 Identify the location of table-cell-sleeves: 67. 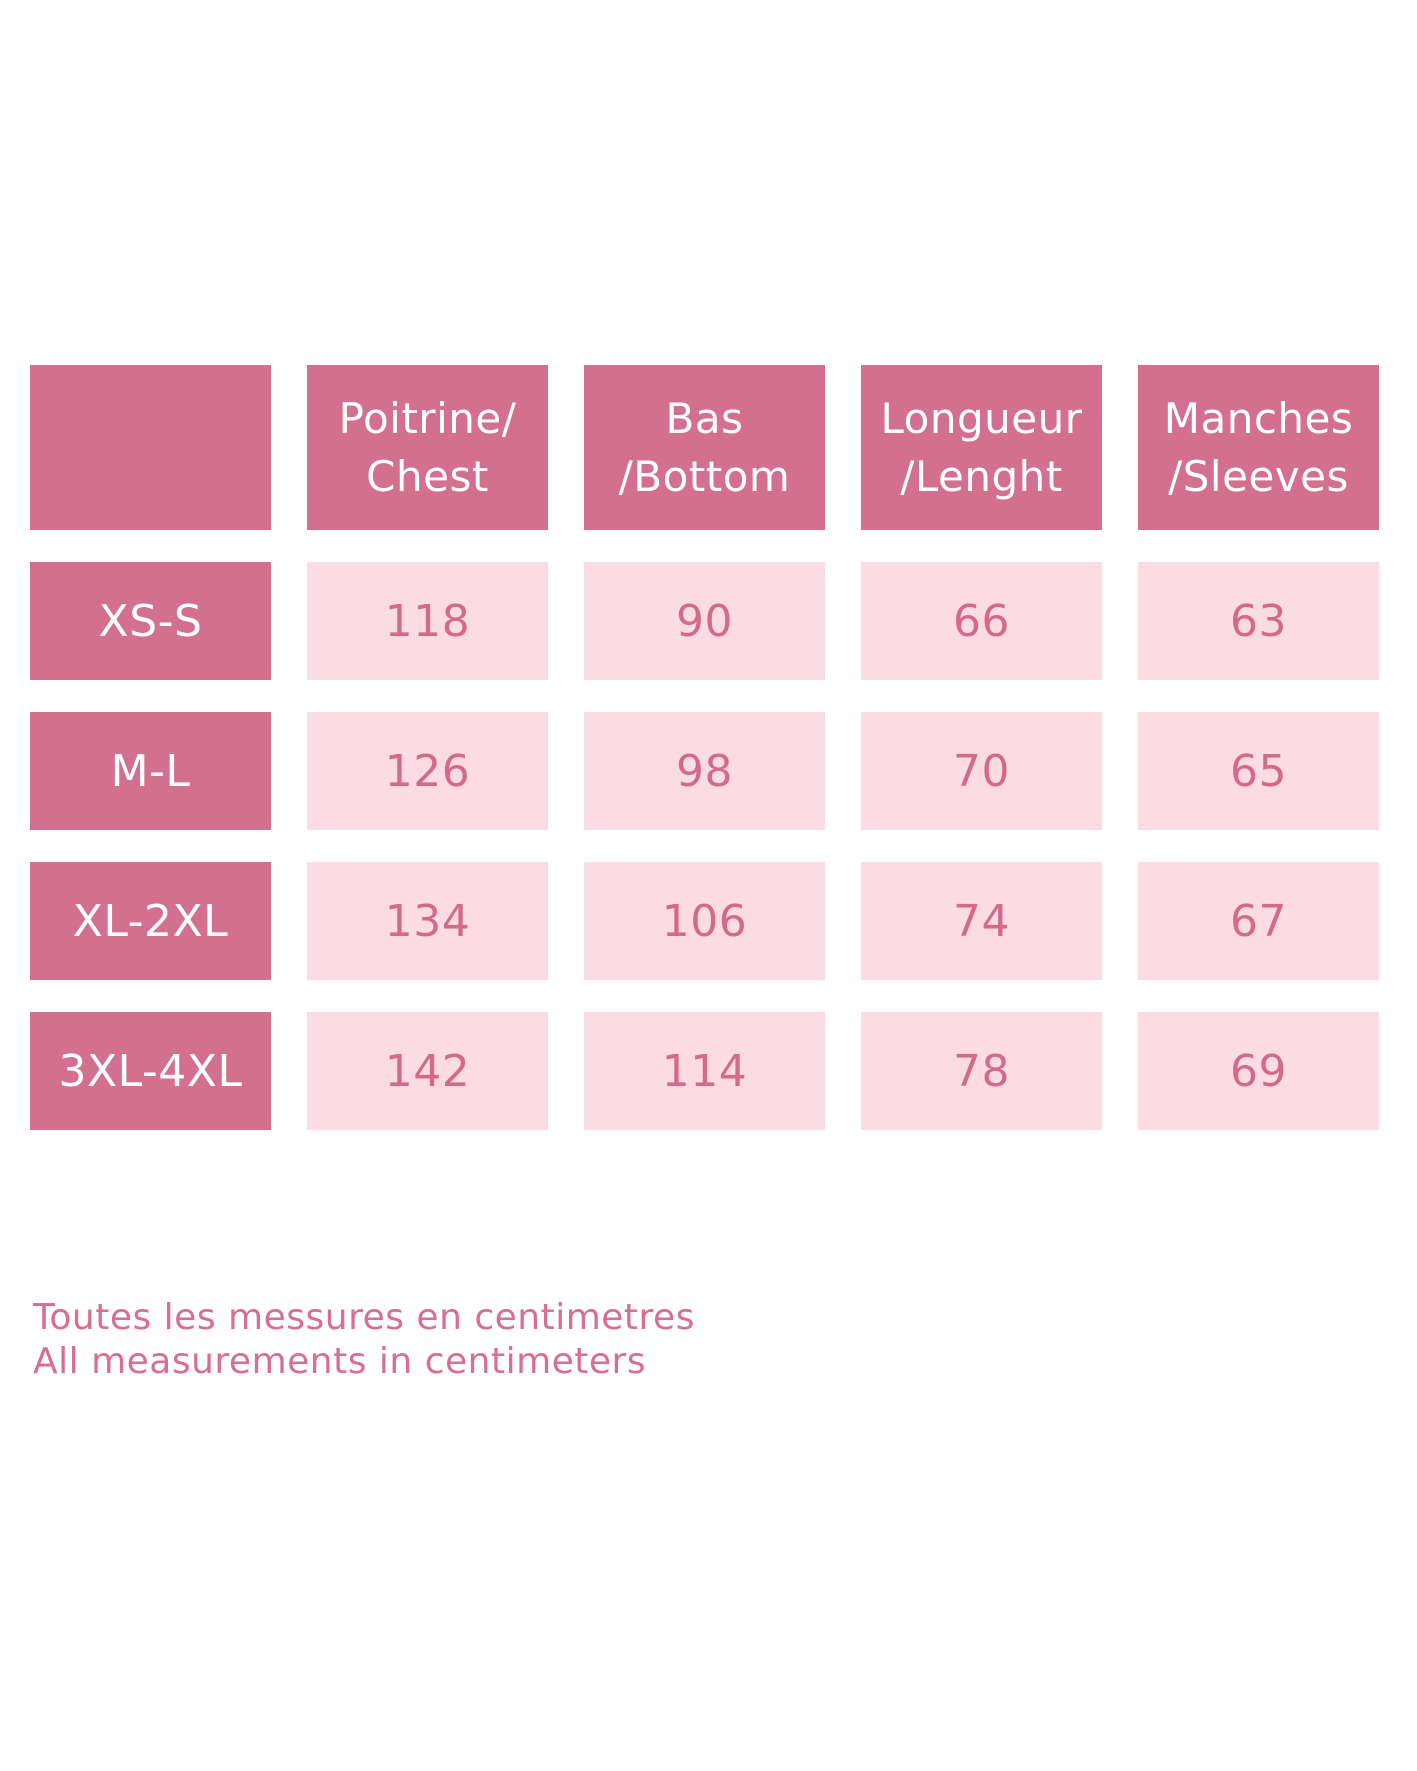
(1258, 921).